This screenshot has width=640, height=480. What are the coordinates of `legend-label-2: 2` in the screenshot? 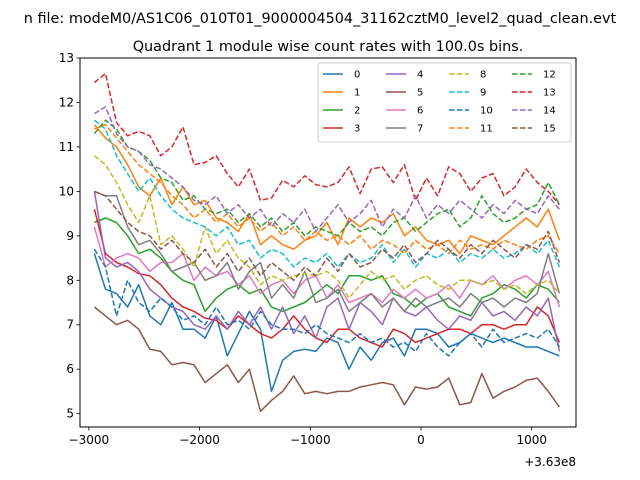 It's located at (357, 111).